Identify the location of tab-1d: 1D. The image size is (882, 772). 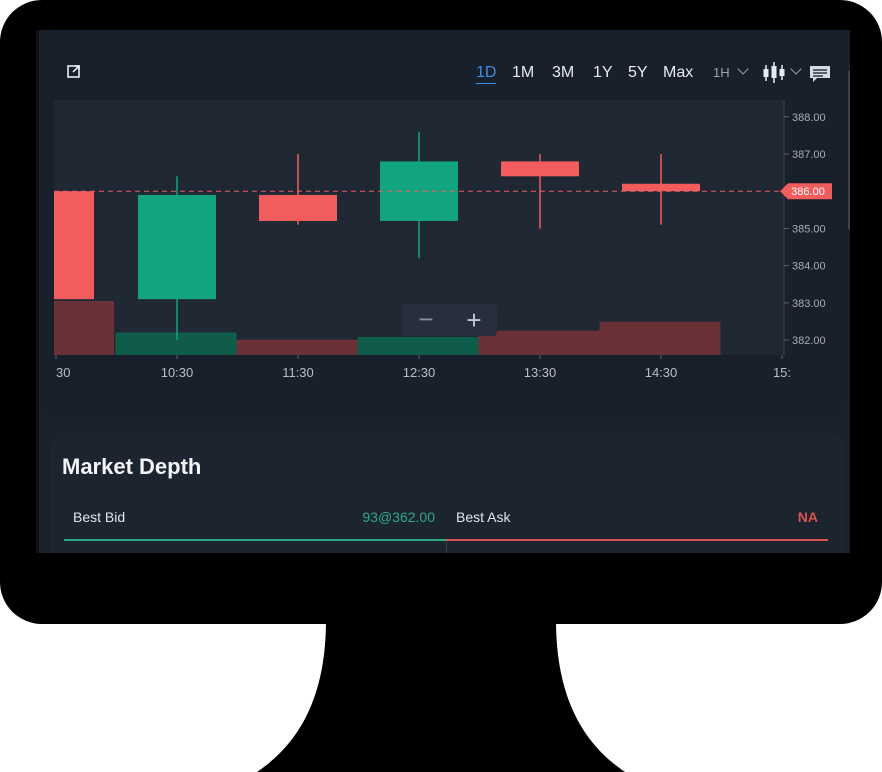
(486, 74).